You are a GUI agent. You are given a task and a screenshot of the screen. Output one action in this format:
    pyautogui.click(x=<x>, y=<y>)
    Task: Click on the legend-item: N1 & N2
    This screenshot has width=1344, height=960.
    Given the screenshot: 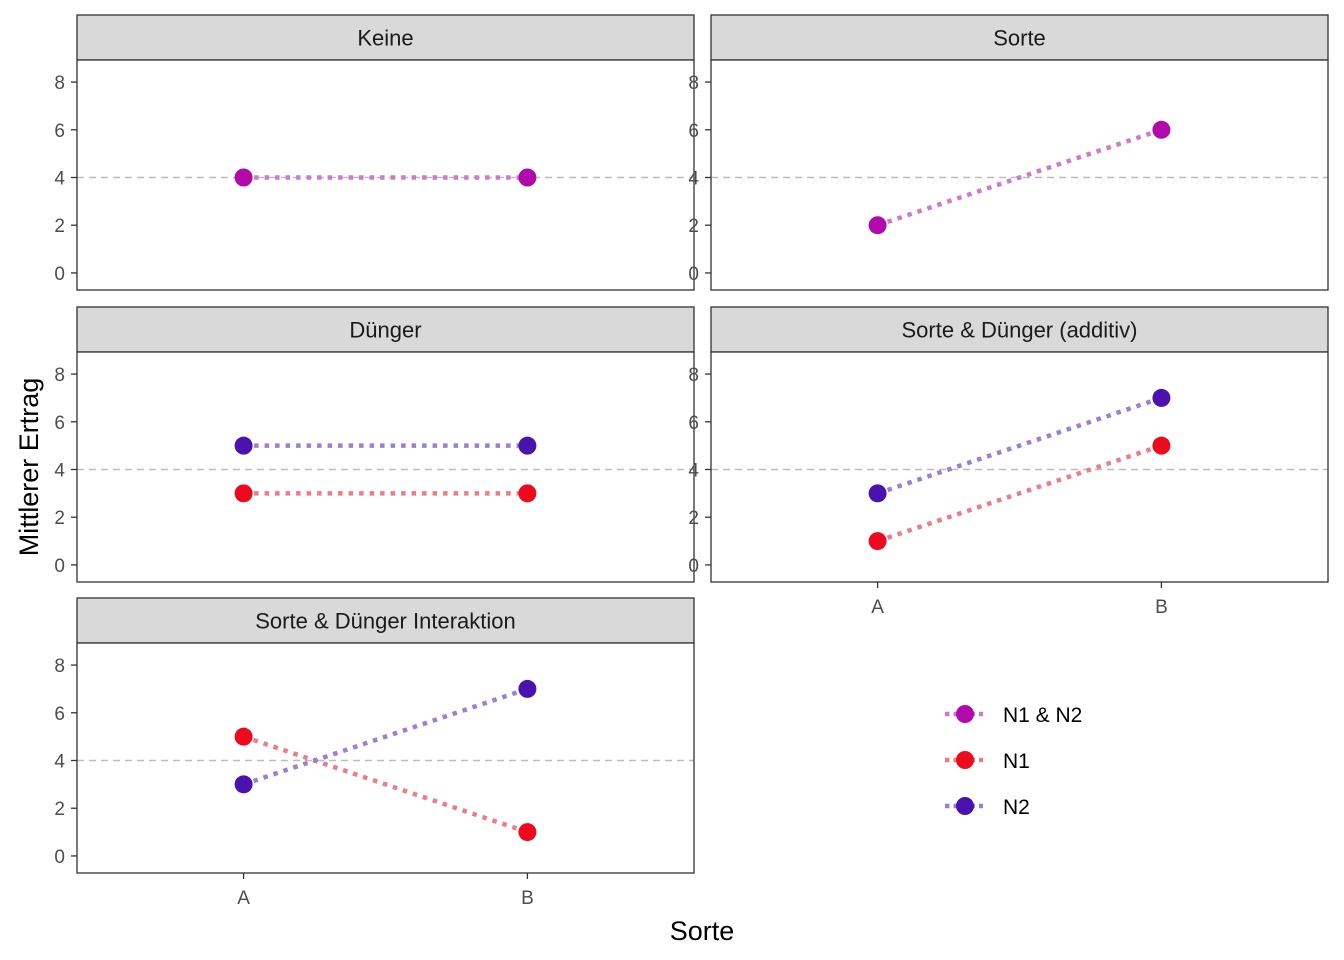 What is the action you would take?
    pyautogui.click(x=1013, y=715)
    